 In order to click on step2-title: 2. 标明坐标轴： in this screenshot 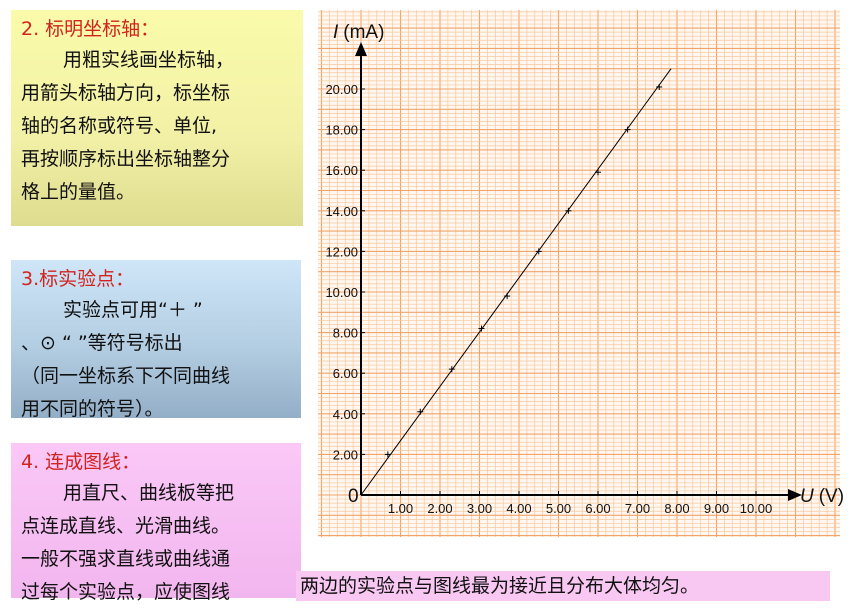, I will do `click(90, 29)`.